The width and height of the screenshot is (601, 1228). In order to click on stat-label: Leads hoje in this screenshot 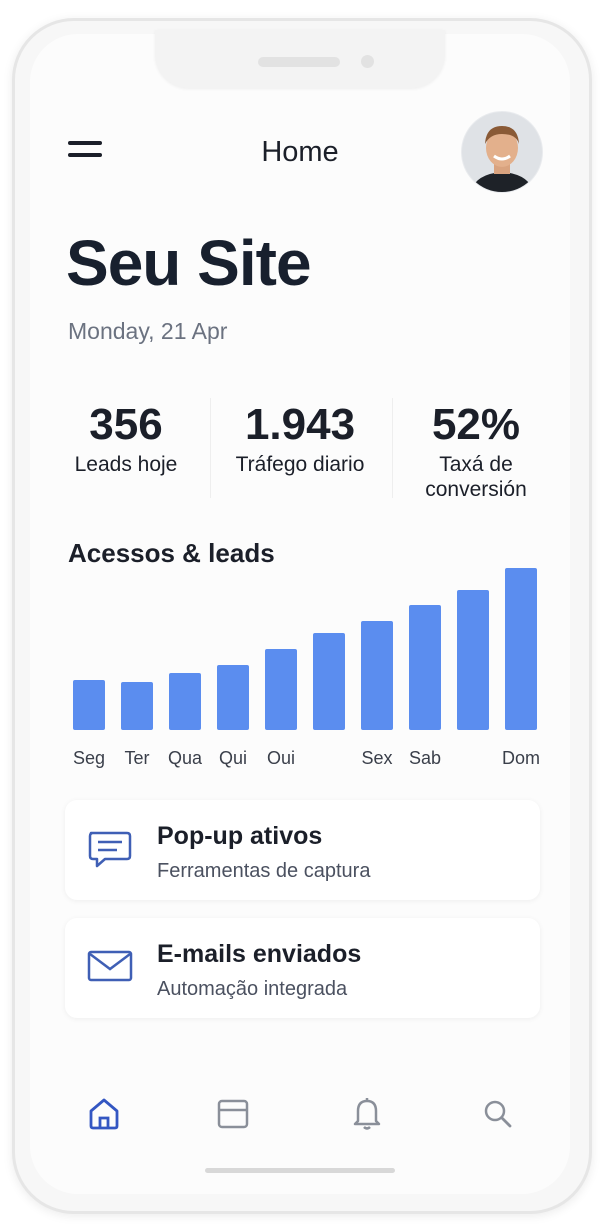, I will do `click(126, 464)`.